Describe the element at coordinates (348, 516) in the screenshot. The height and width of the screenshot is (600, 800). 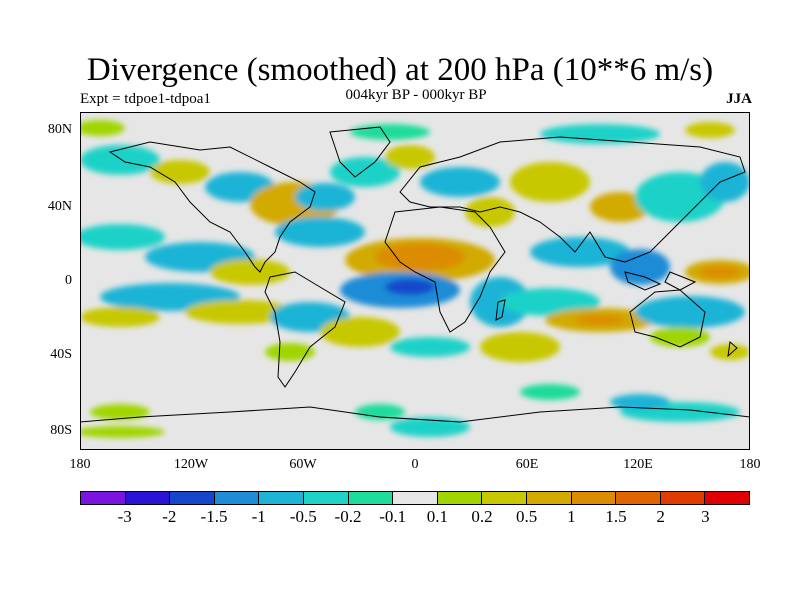
I see `colorbar-label: -0.2` at that location.